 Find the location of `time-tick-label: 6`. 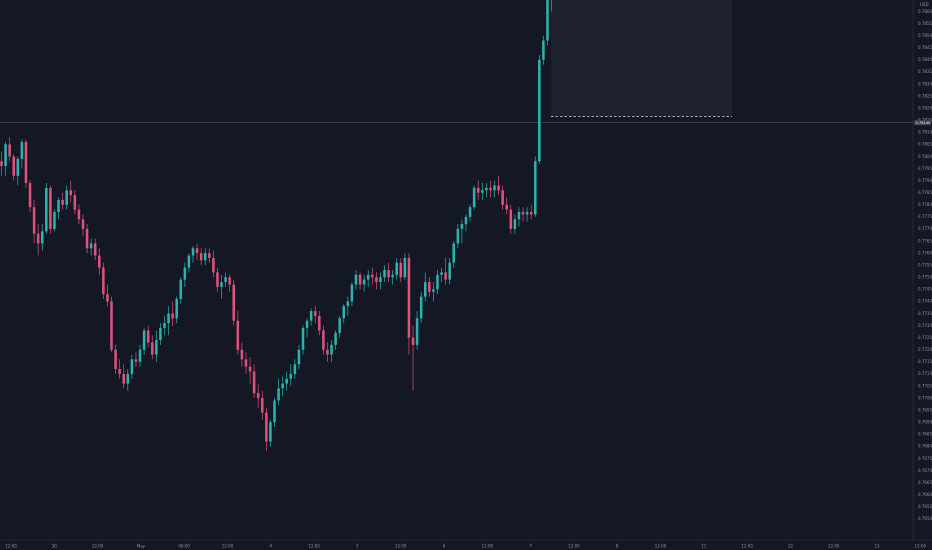

time-tick-label: 6 is located at coordinates (444, 546).